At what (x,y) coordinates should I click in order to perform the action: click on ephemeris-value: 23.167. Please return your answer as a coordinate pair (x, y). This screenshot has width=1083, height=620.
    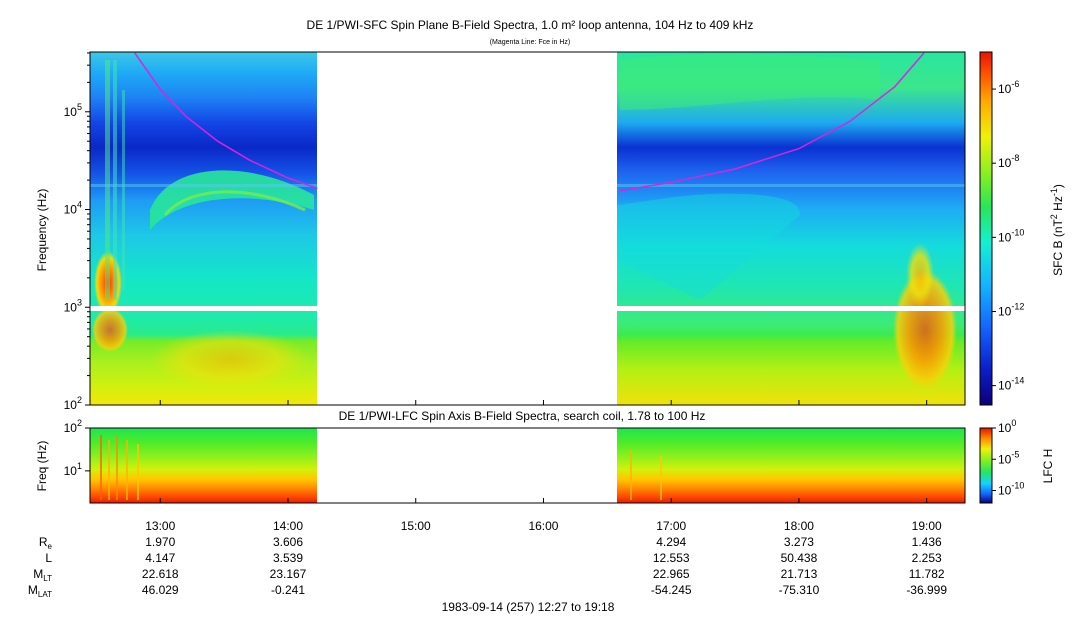
    Looking at the image, I should click on (288, 574).